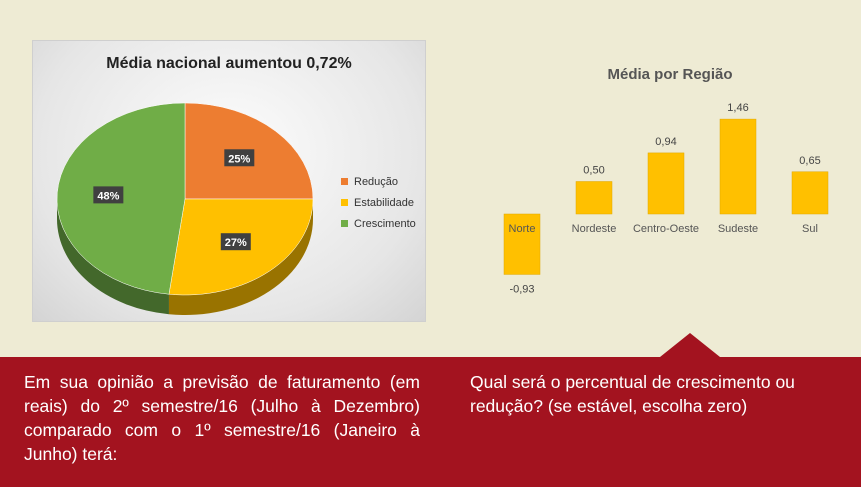  Describe the element at coordinates (521, 289) in the screenshot. I see `bar-value-label: -0,93` at that location.